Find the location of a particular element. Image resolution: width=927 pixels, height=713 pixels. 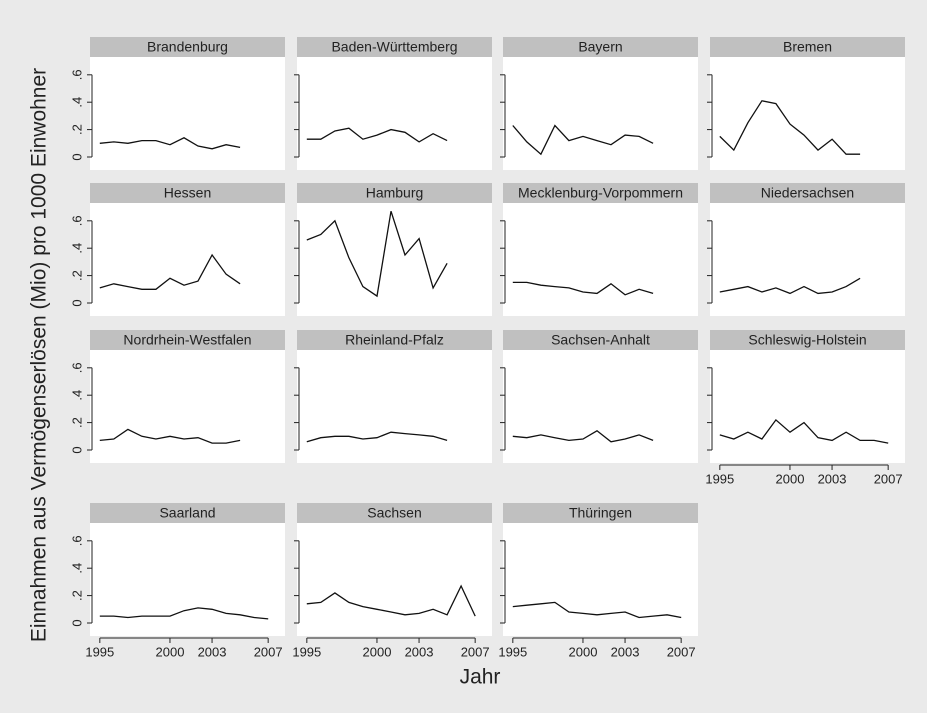

panel-title: Sachsen is located at coordinates (394, 513).